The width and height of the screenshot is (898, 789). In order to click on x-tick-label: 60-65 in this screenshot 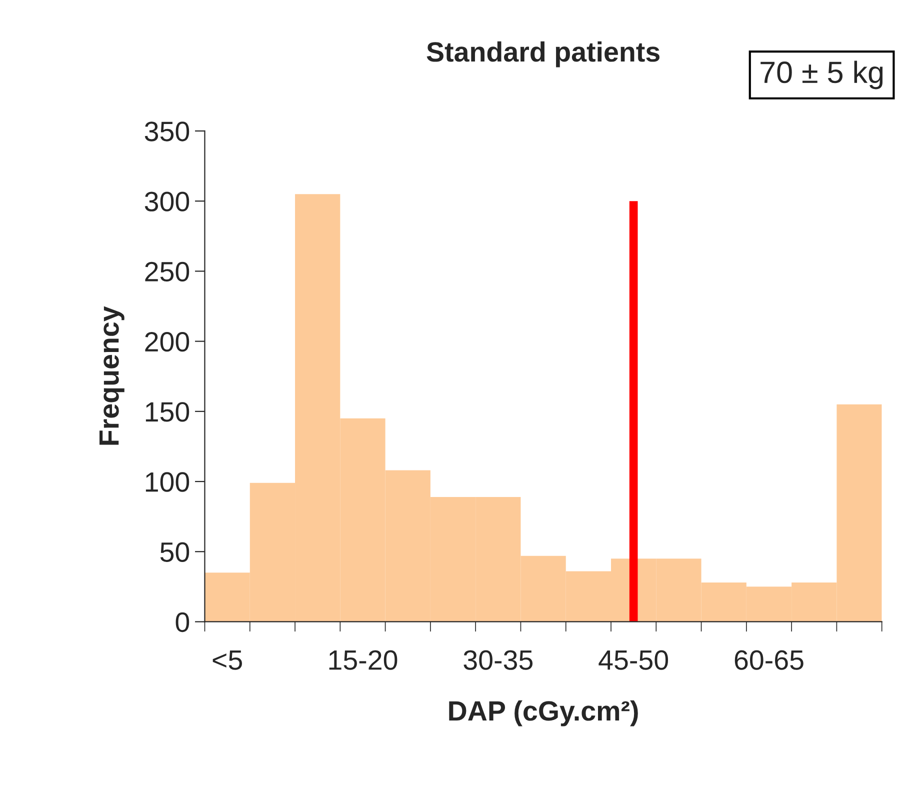, I will do `click(769, 660)`.